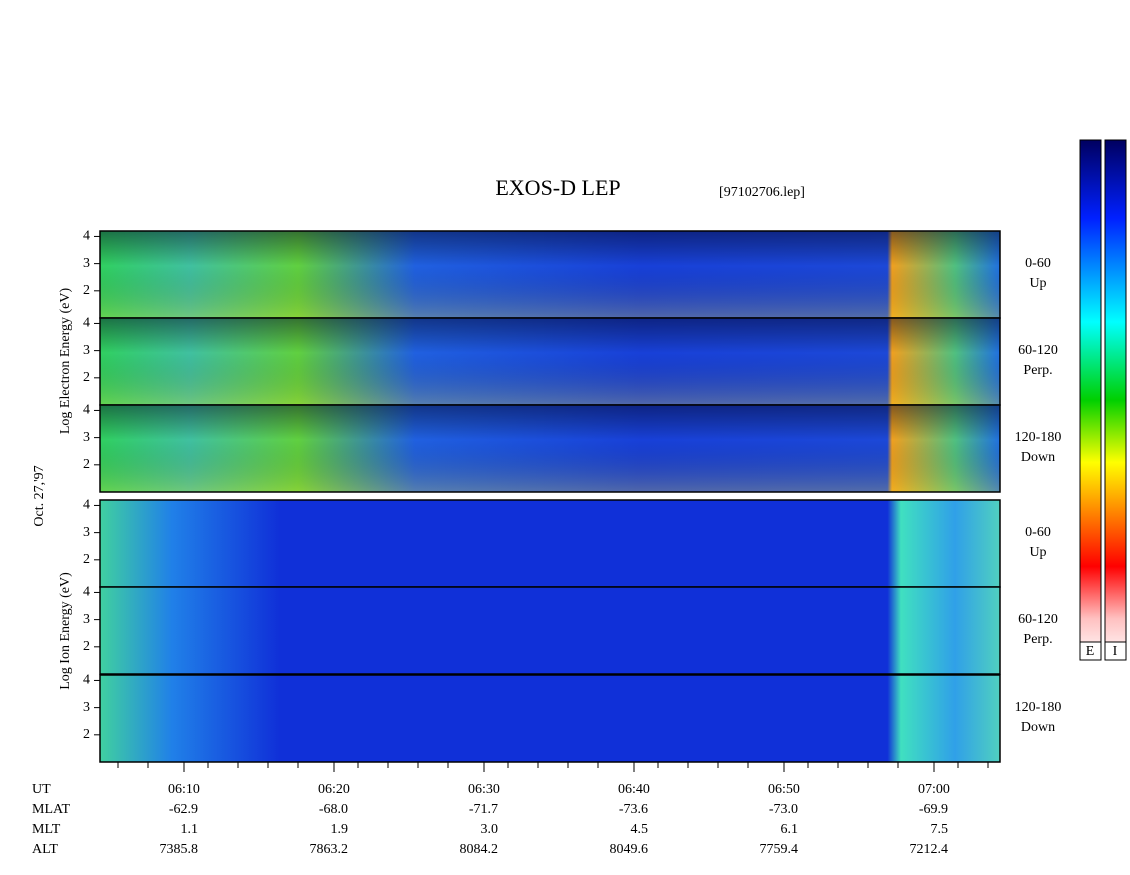  I want to click on ephemeris-value: 1.9, so click(340, 829).